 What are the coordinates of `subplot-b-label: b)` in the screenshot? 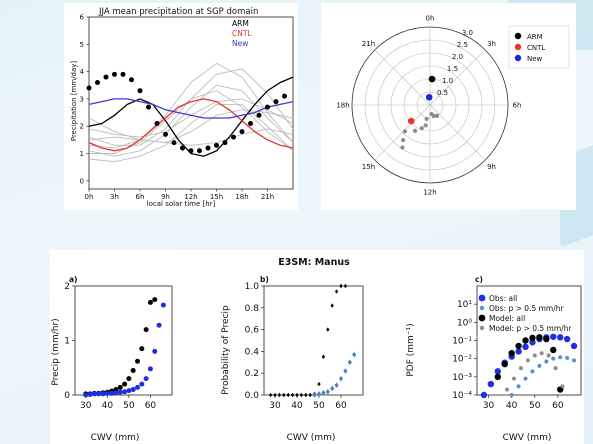 It's located at (264, 279).